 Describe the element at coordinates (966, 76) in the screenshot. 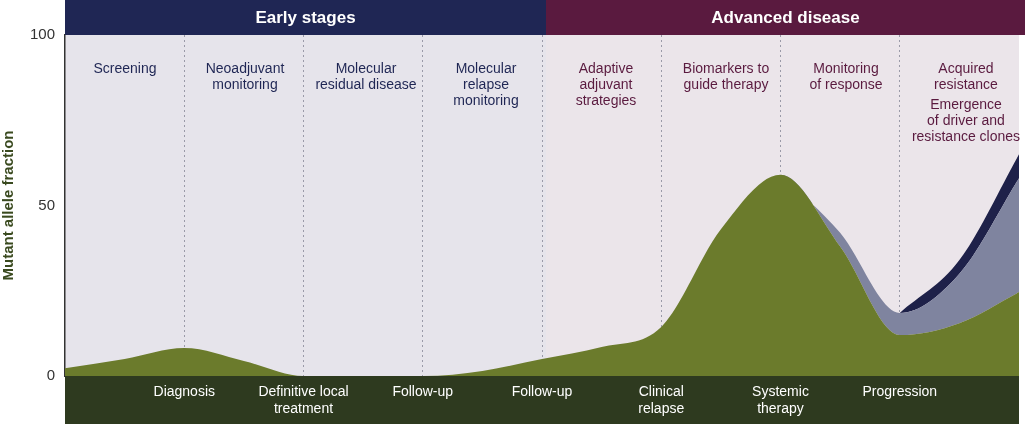

I see `annotation: Acquired resistance` at that location.